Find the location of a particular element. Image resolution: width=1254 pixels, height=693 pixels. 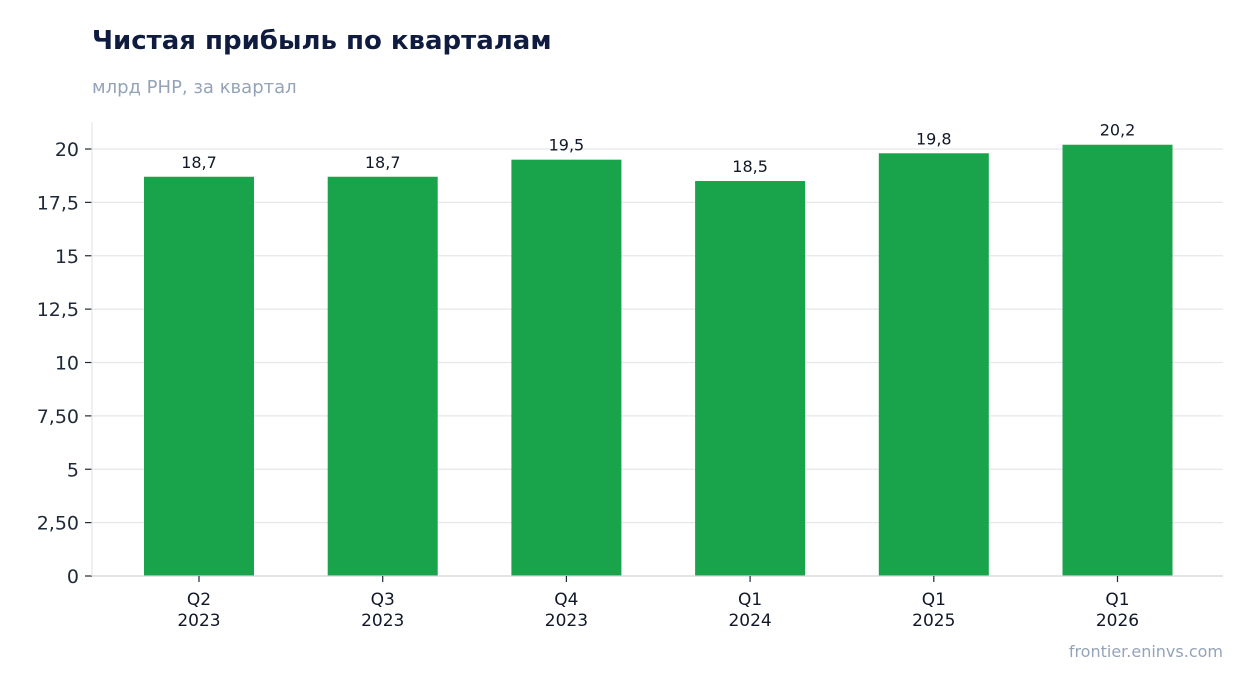

chart-title: Чистая прибыль по кварталам is located at coordinates (322, 41).